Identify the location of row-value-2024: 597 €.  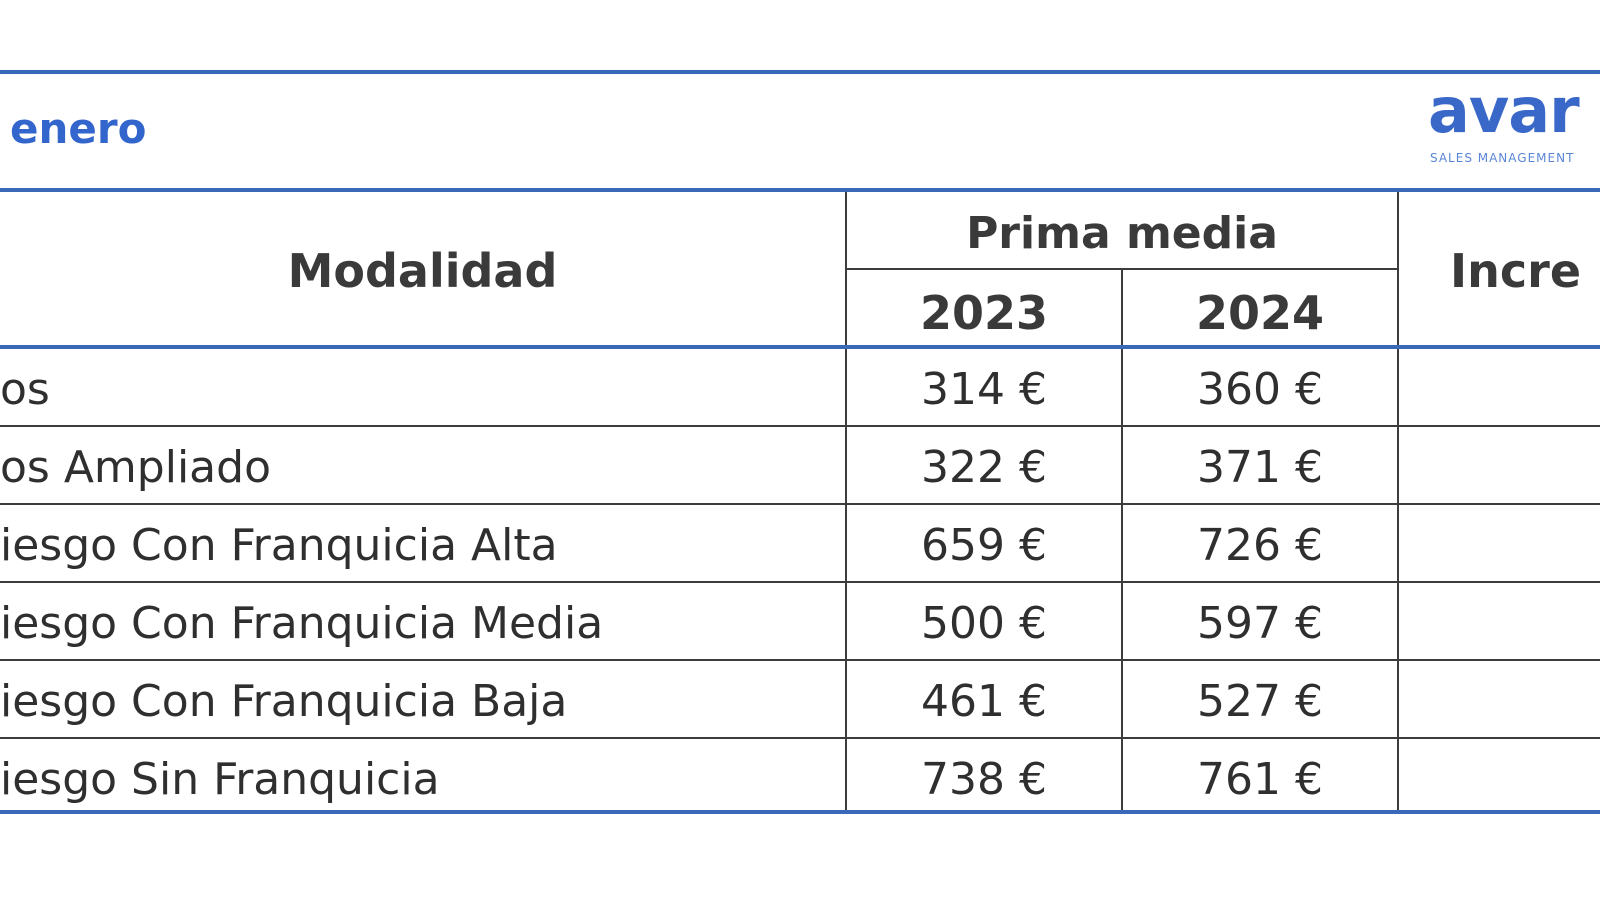
(1260, 623).